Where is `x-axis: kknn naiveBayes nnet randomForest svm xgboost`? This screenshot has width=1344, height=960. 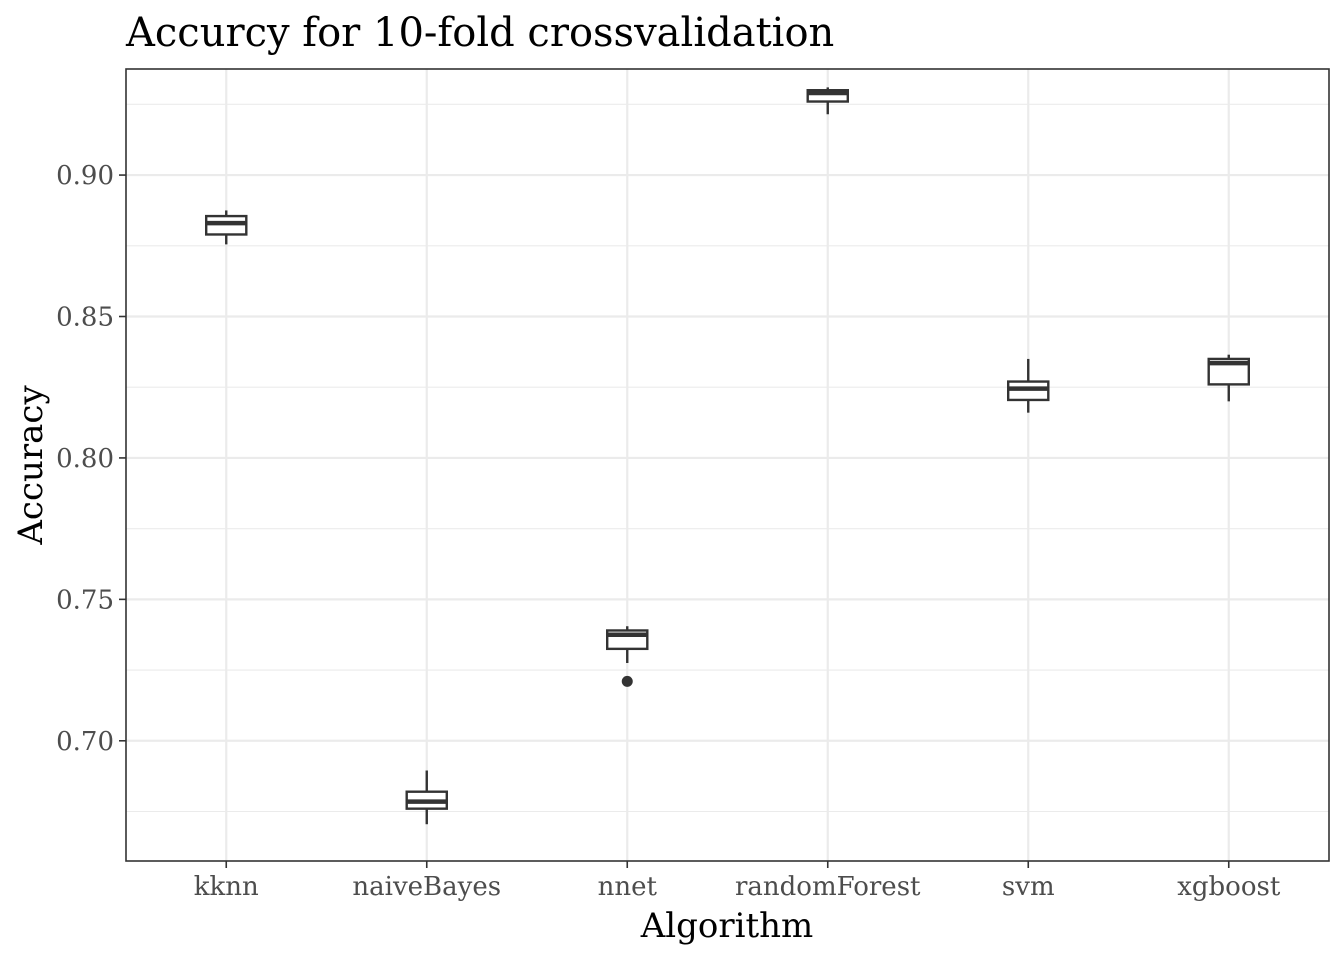 x-axis: kknn naiveBayes nnet randomForest svm xgboost is located at coordinates (737, 881).